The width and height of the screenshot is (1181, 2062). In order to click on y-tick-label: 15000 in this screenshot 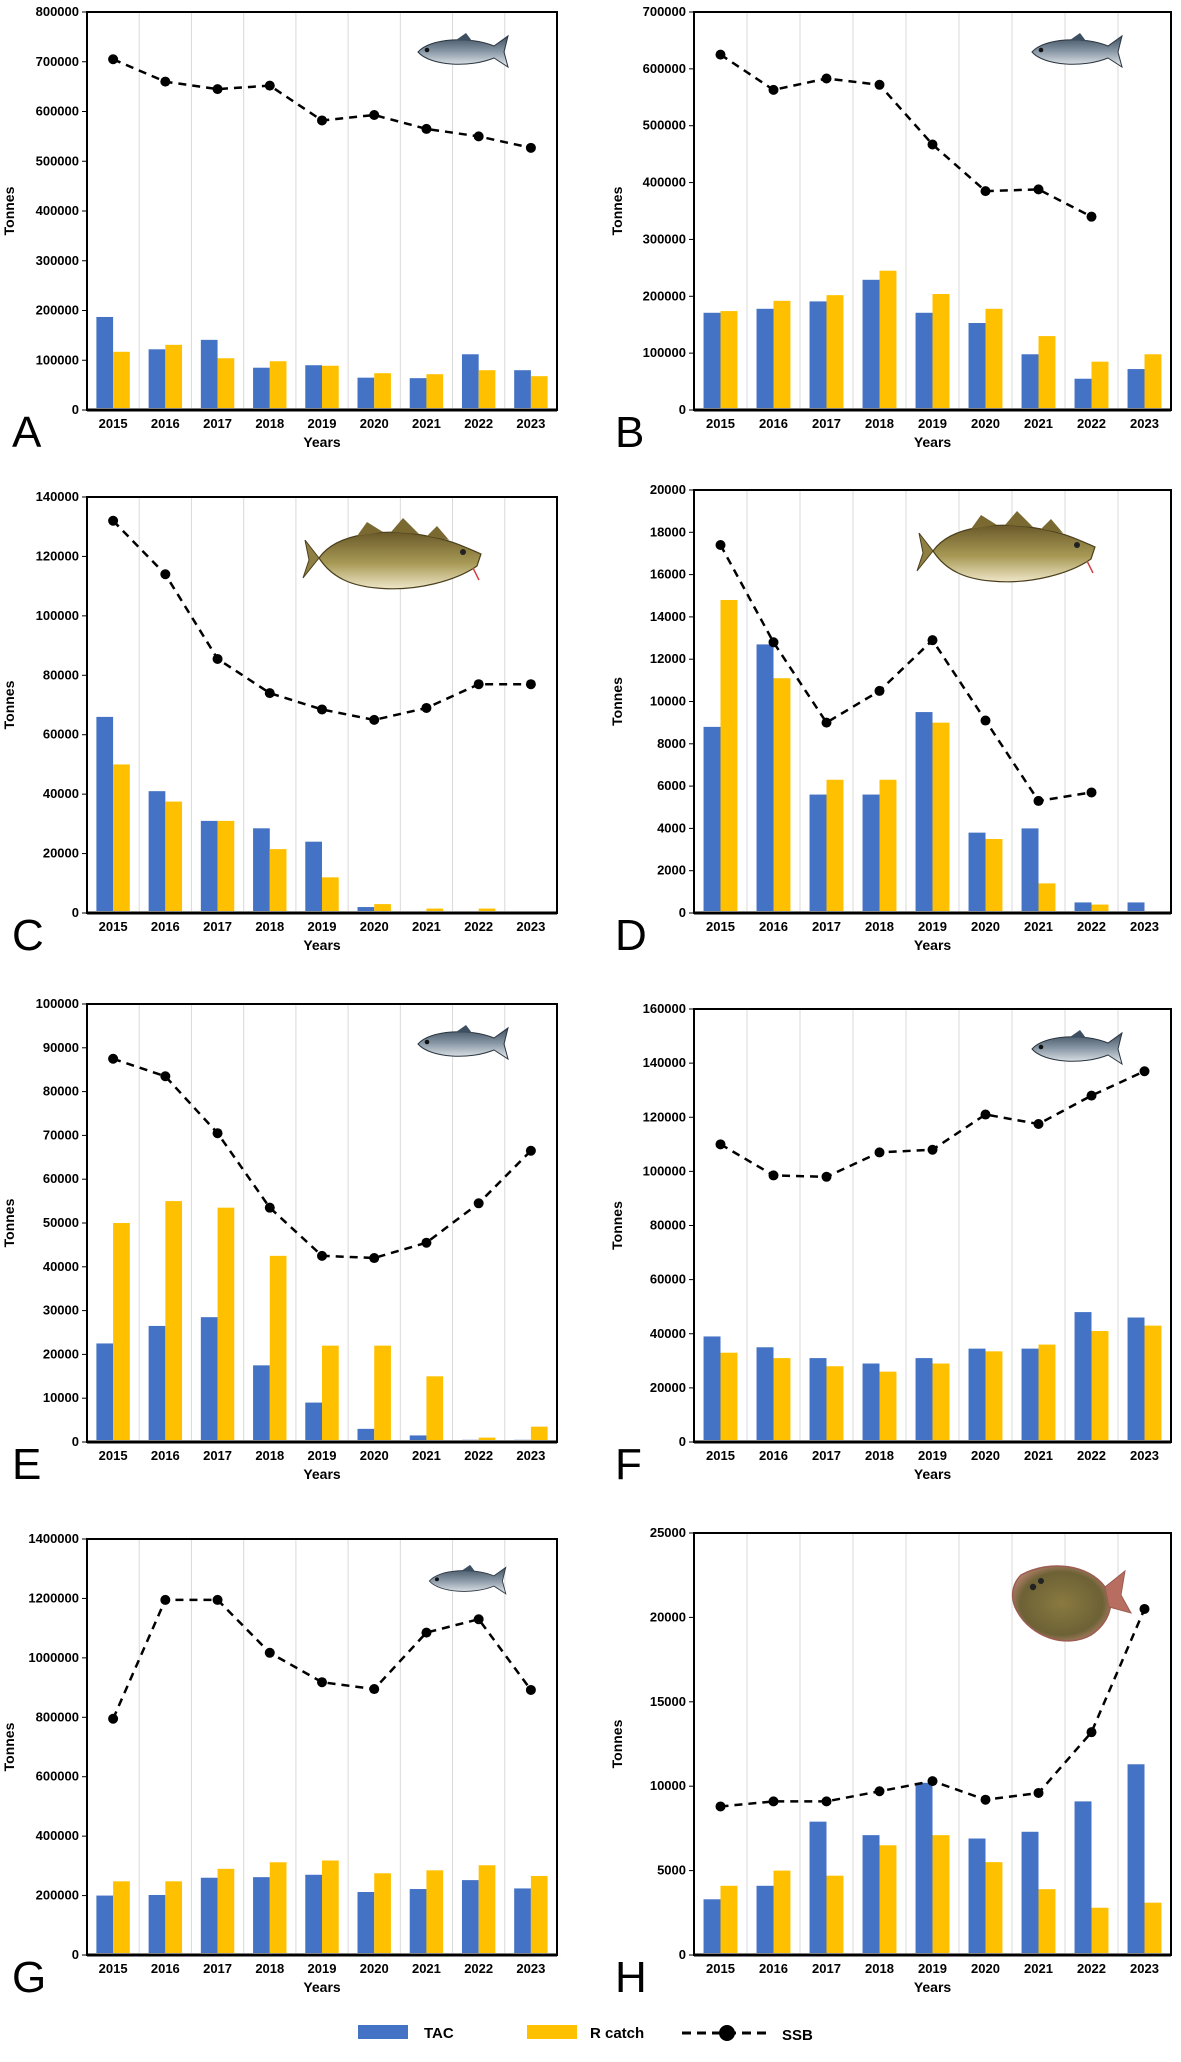, I will do `click(668, 1701)`.